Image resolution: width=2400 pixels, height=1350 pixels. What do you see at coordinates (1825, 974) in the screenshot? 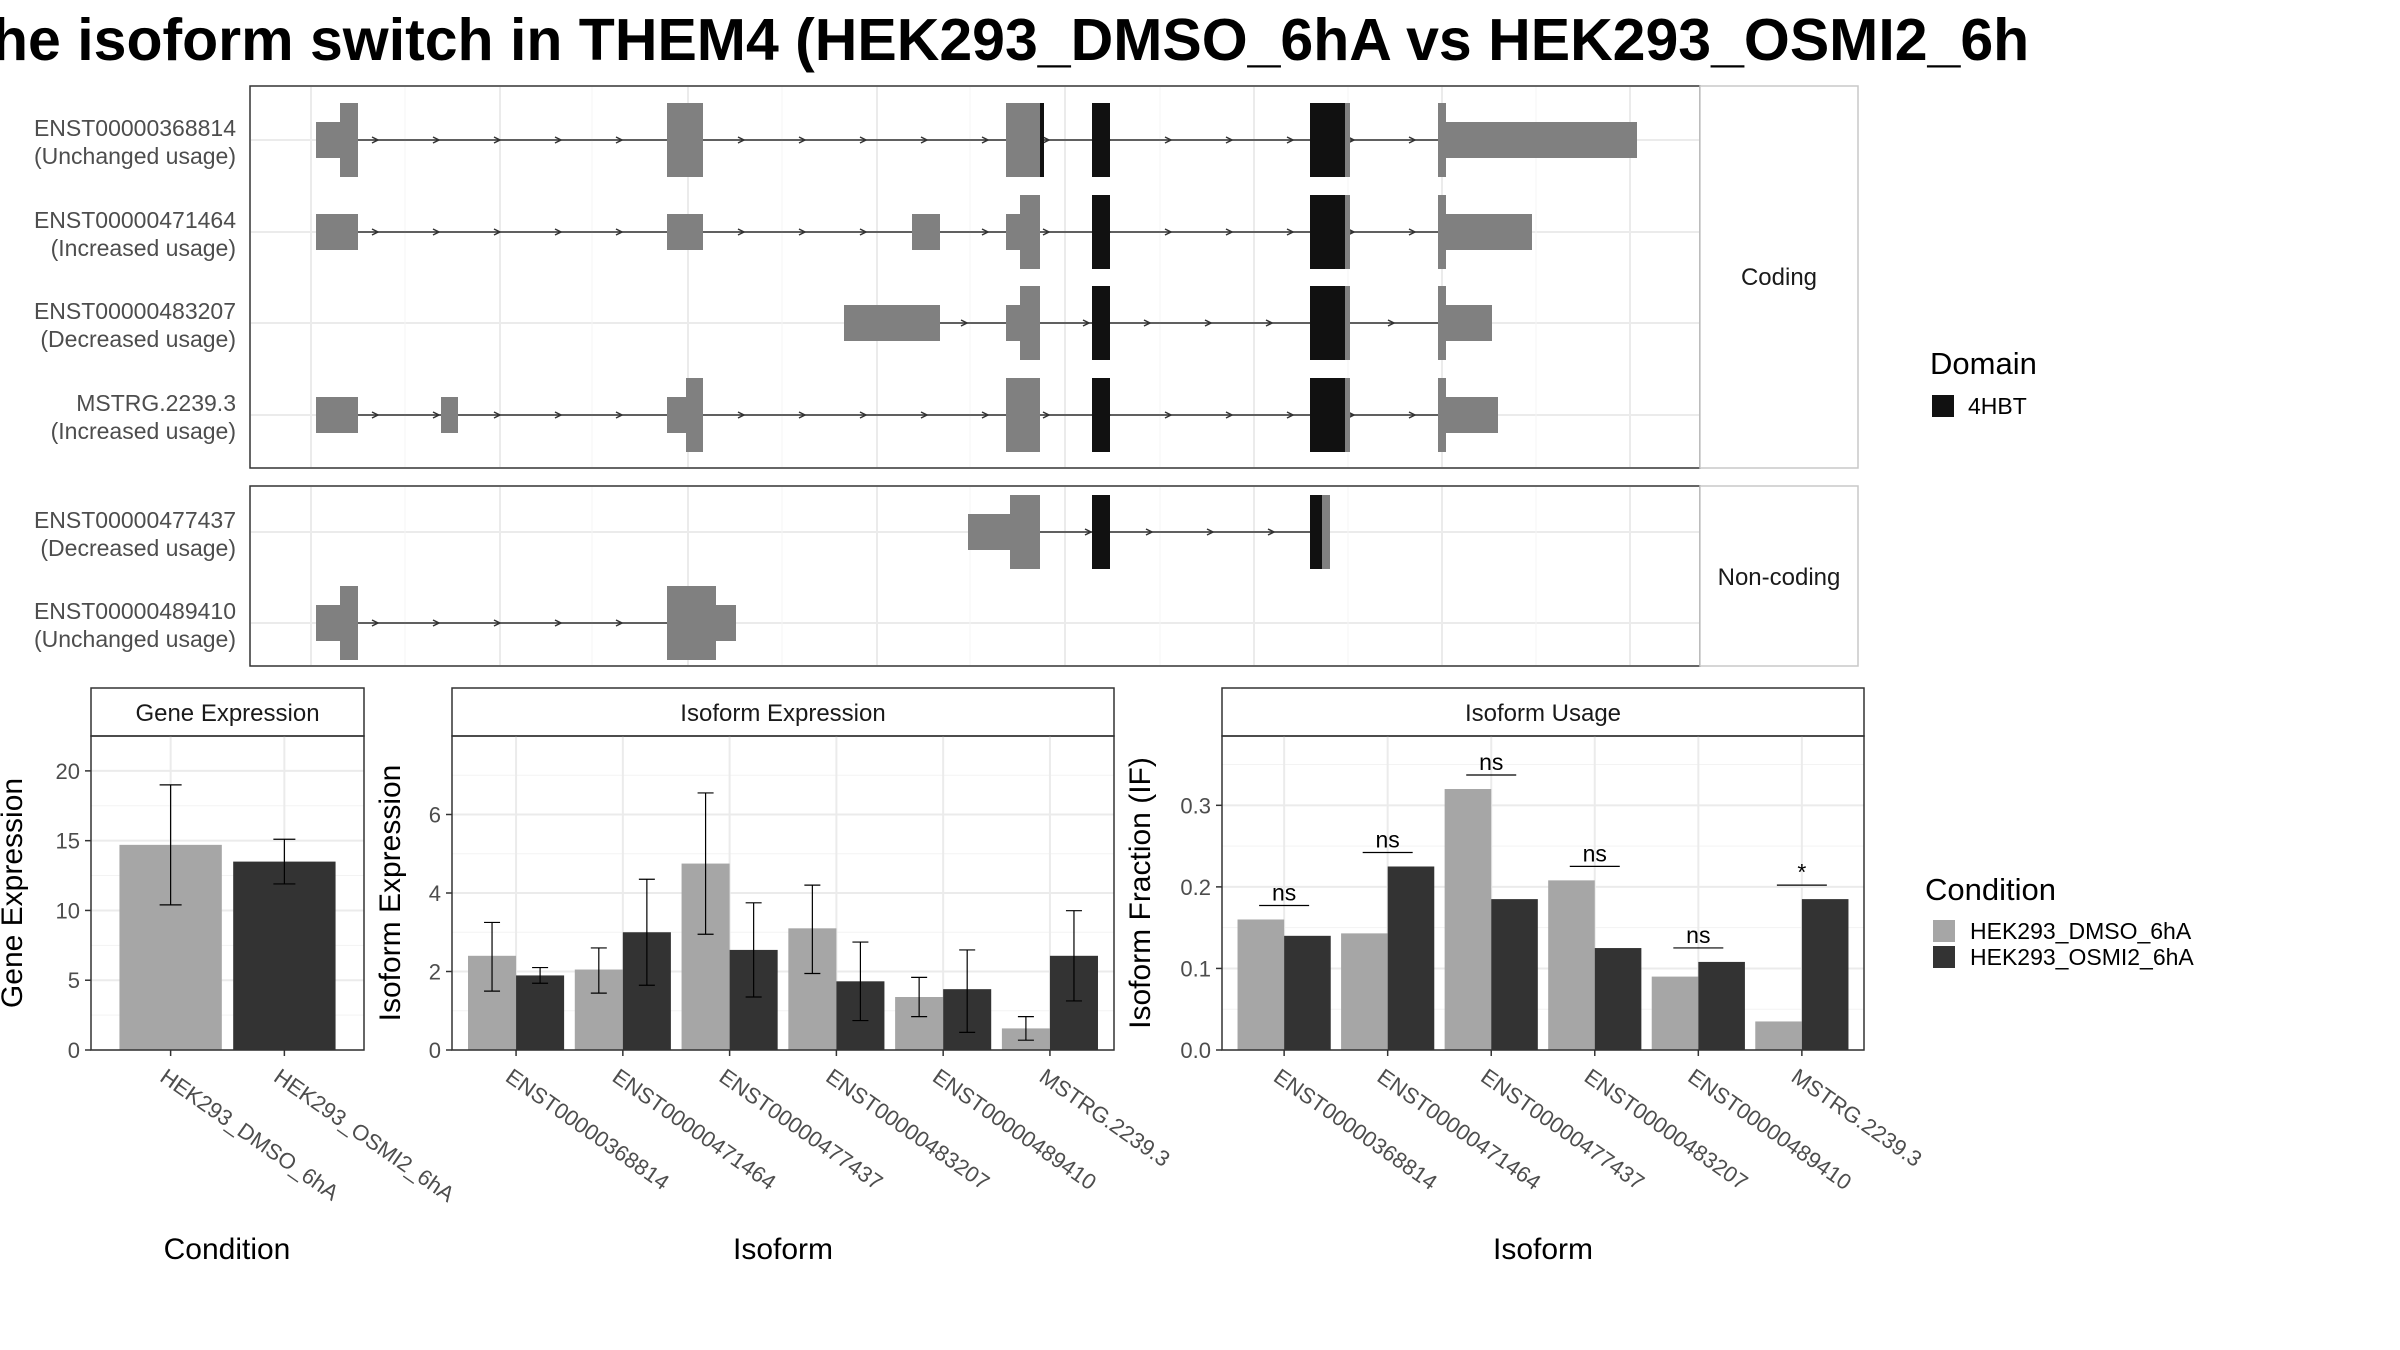
I see `bar-MSTRG.2239.3-osmi` at bounding box center [1825, 974].